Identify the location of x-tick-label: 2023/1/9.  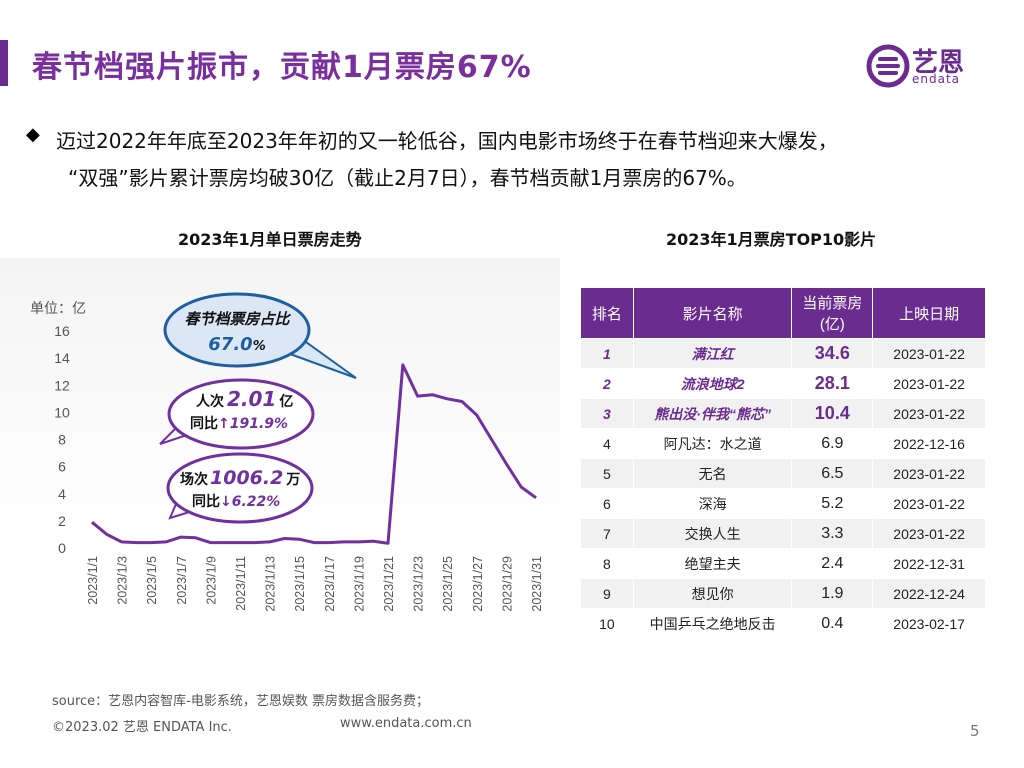
(211, 580).